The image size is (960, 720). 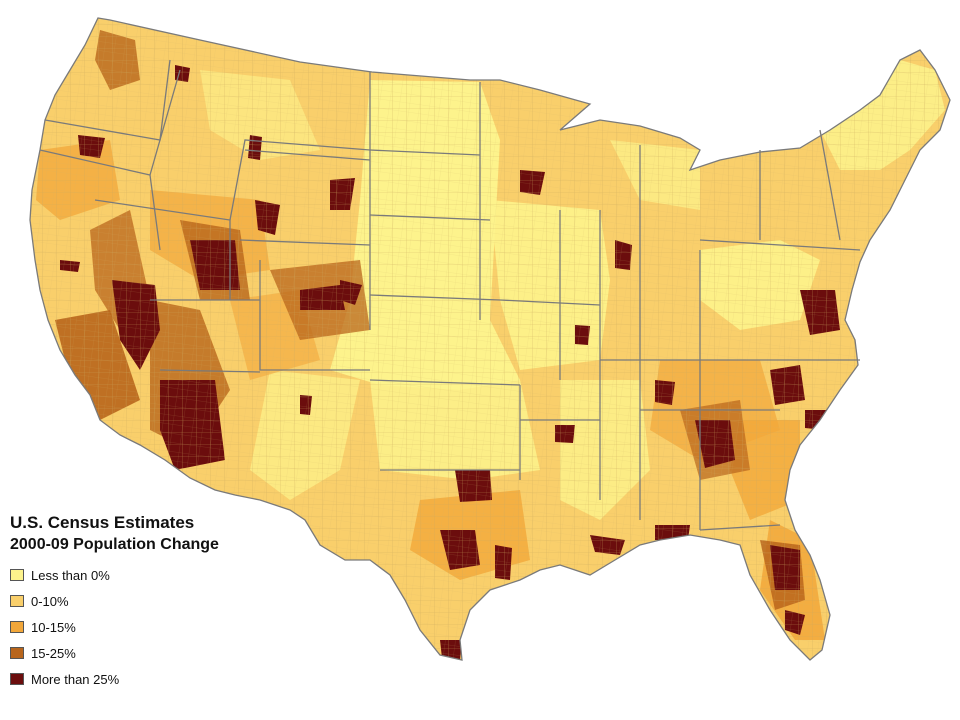 What do you see at coordinates (50, 601) in the screenshot?
I see `legend-label: 0-10%` at bounding box center [50, 601].